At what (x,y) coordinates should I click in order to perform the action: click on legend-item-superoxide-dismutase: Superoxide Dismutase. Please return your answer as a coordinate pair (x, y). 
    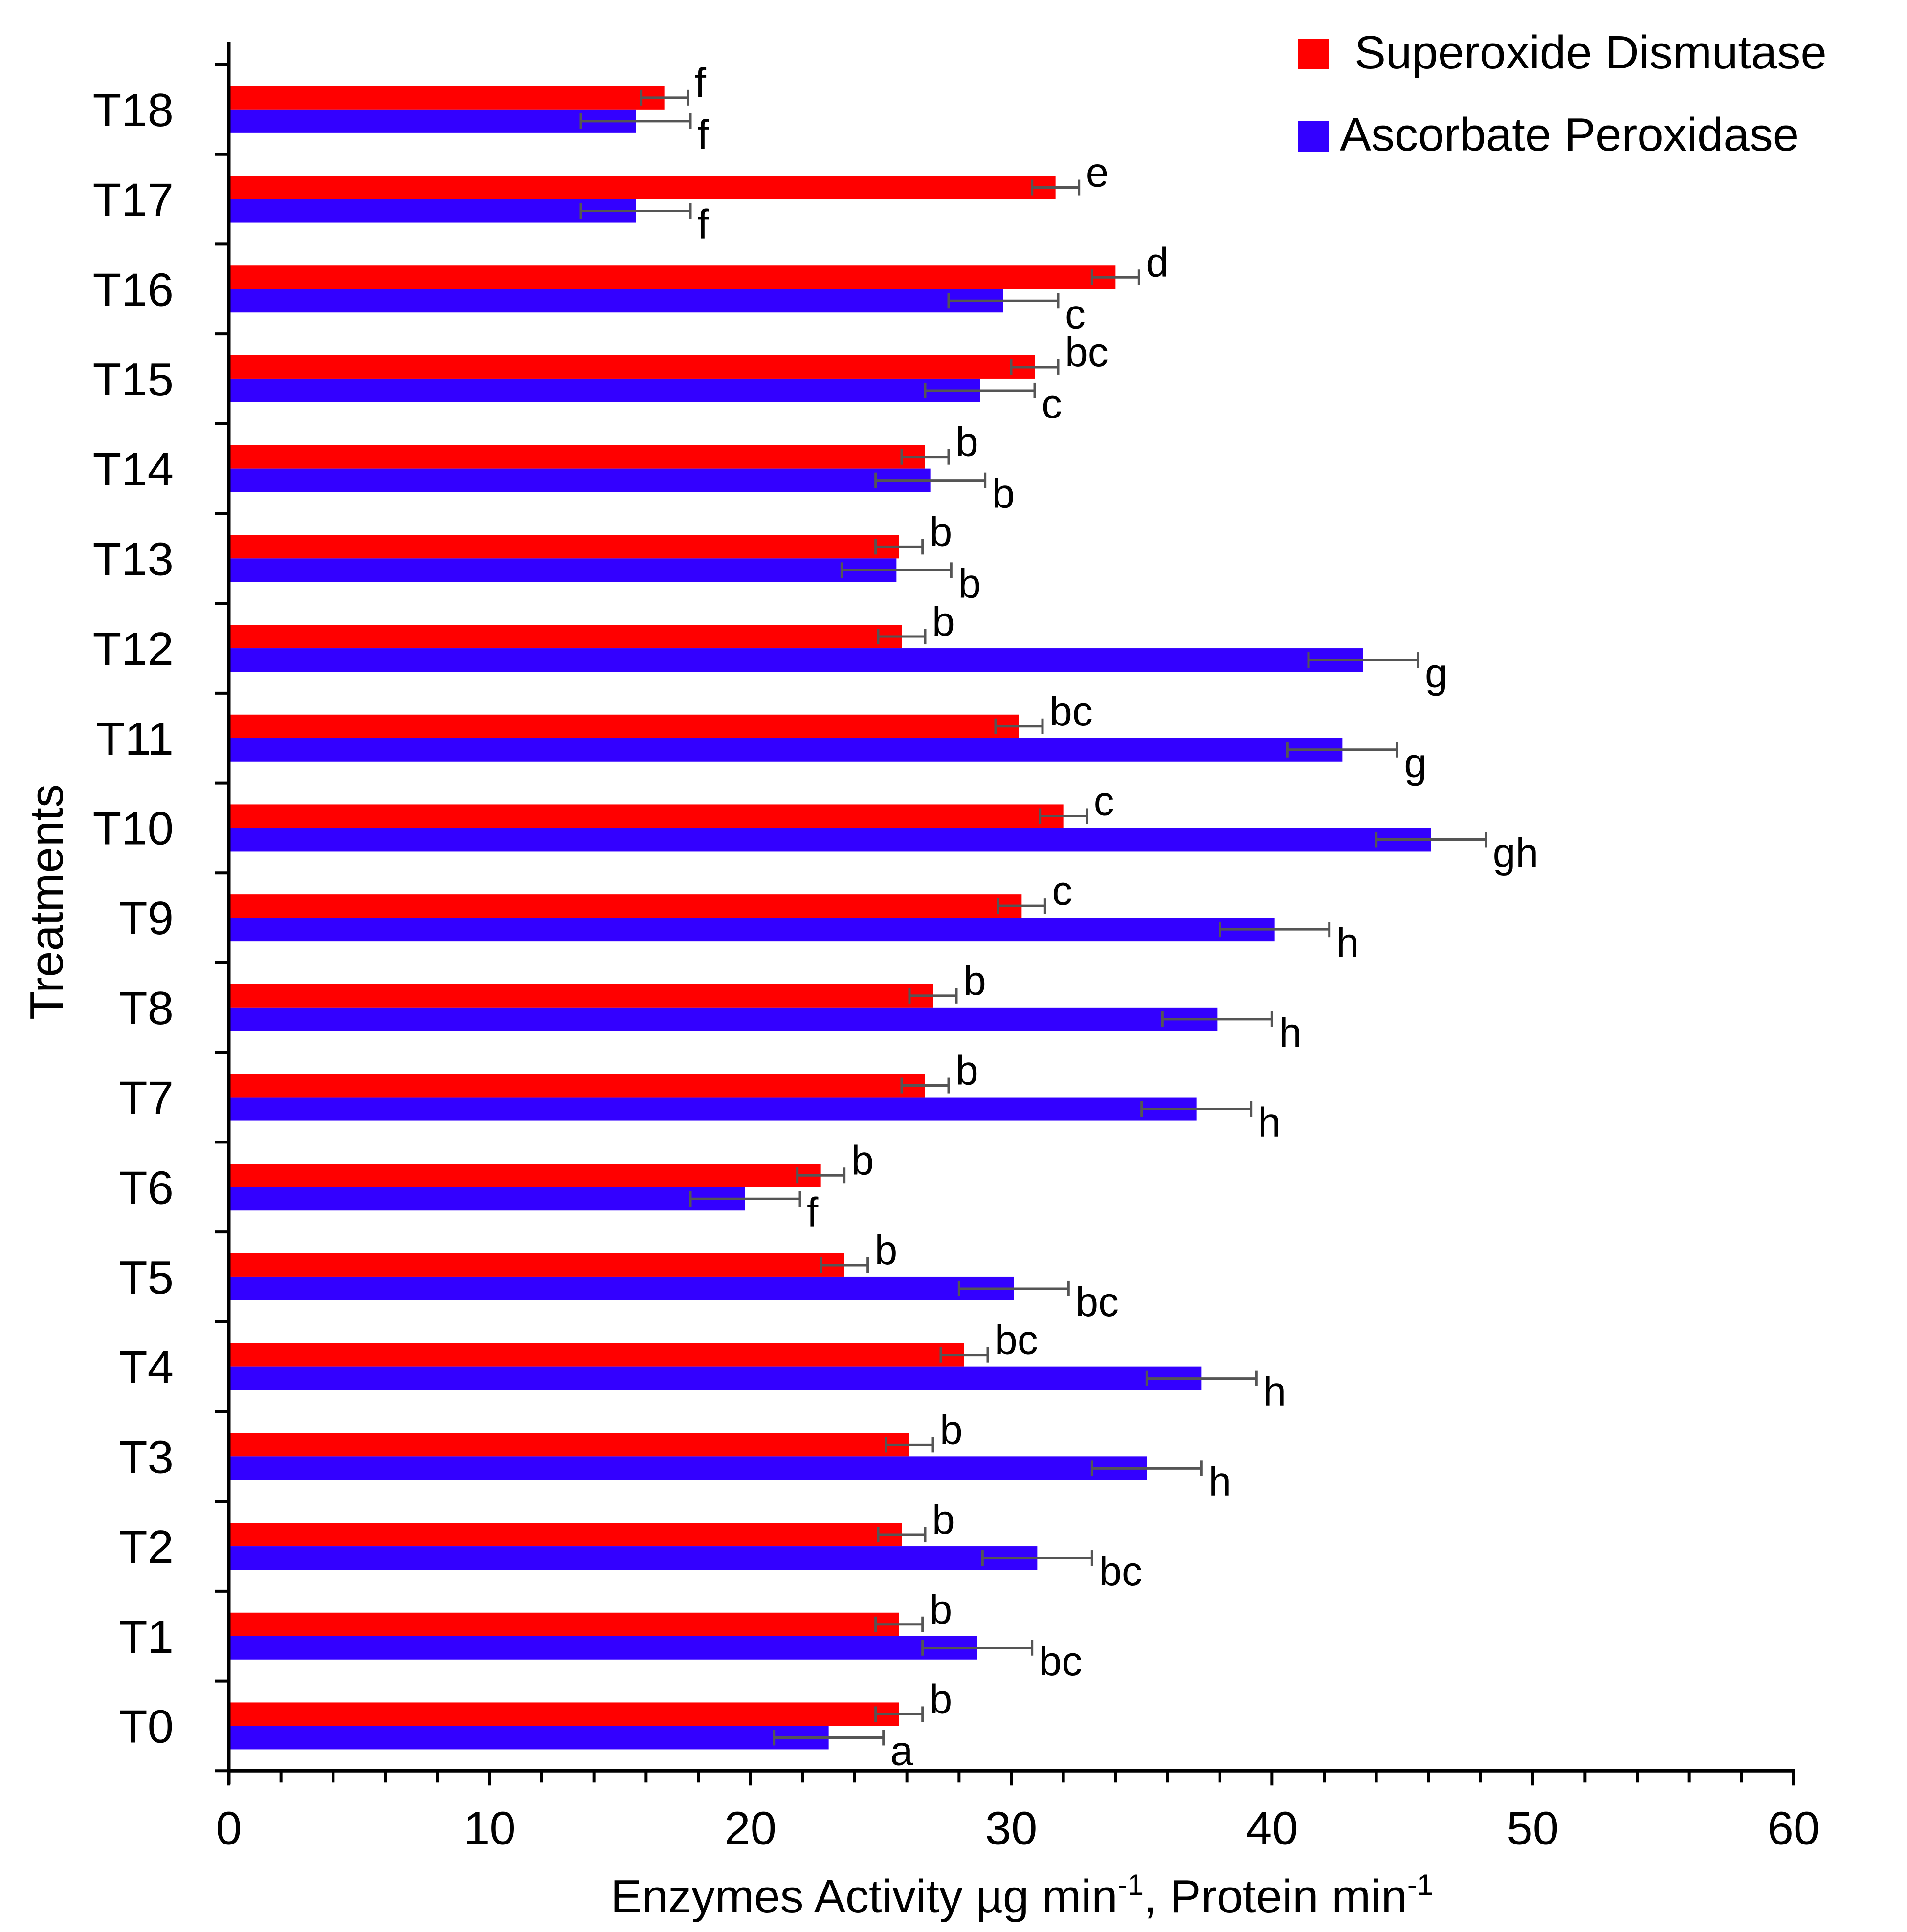
    Looking at the image, I should click on (1562, 52).